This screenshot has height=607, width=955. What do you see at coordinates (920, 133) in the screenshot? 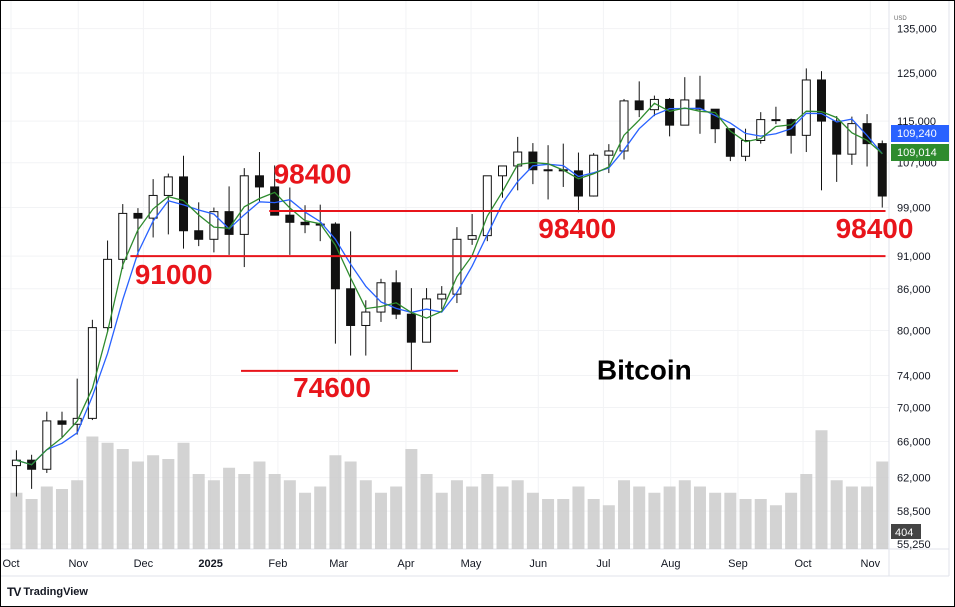
I see `ma-value-badge` at bounding box center [920, 133].